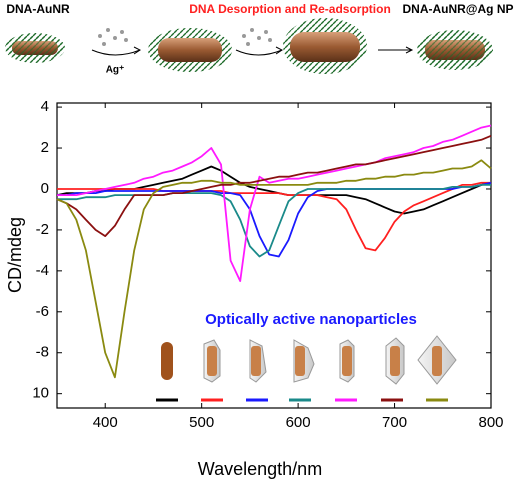  I want to click on y-tick-label: -6, so click(42, 311).